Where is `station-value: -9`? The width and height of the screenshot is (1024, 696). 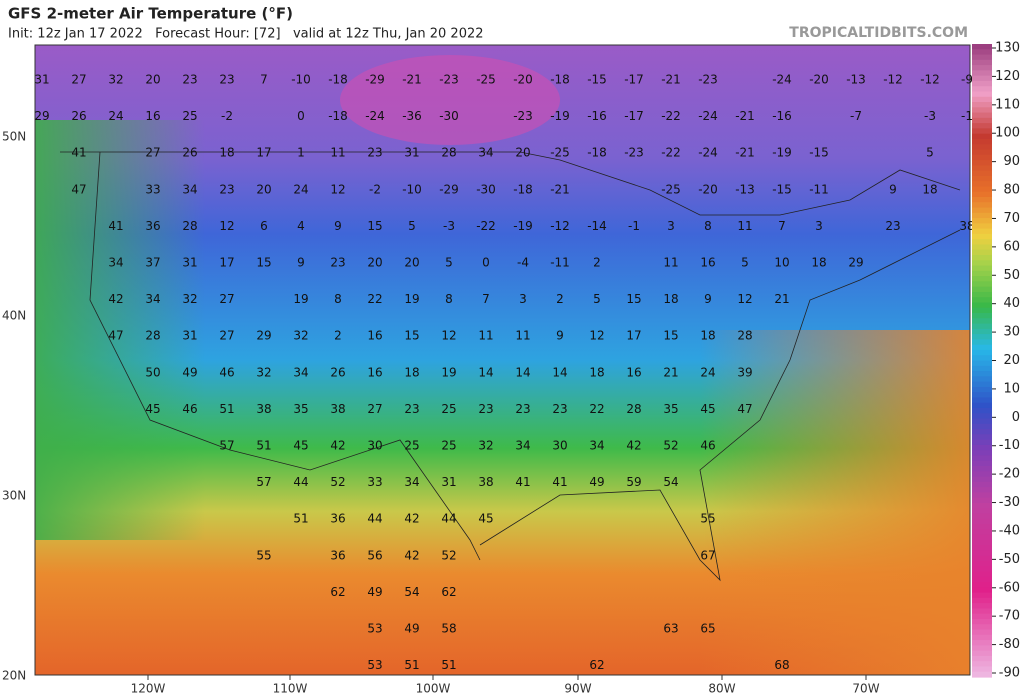 station-value: -9 is located at coordinates (967, 80).